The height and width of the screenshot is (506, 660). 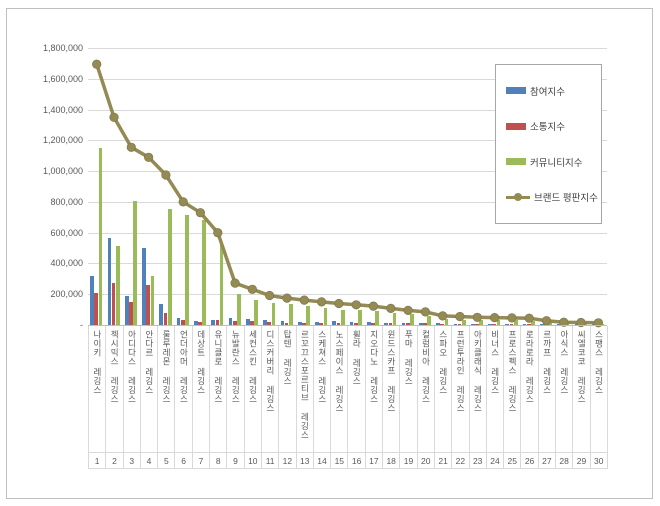 I want to click on rank-label: 2, so click(x=115, y=460).